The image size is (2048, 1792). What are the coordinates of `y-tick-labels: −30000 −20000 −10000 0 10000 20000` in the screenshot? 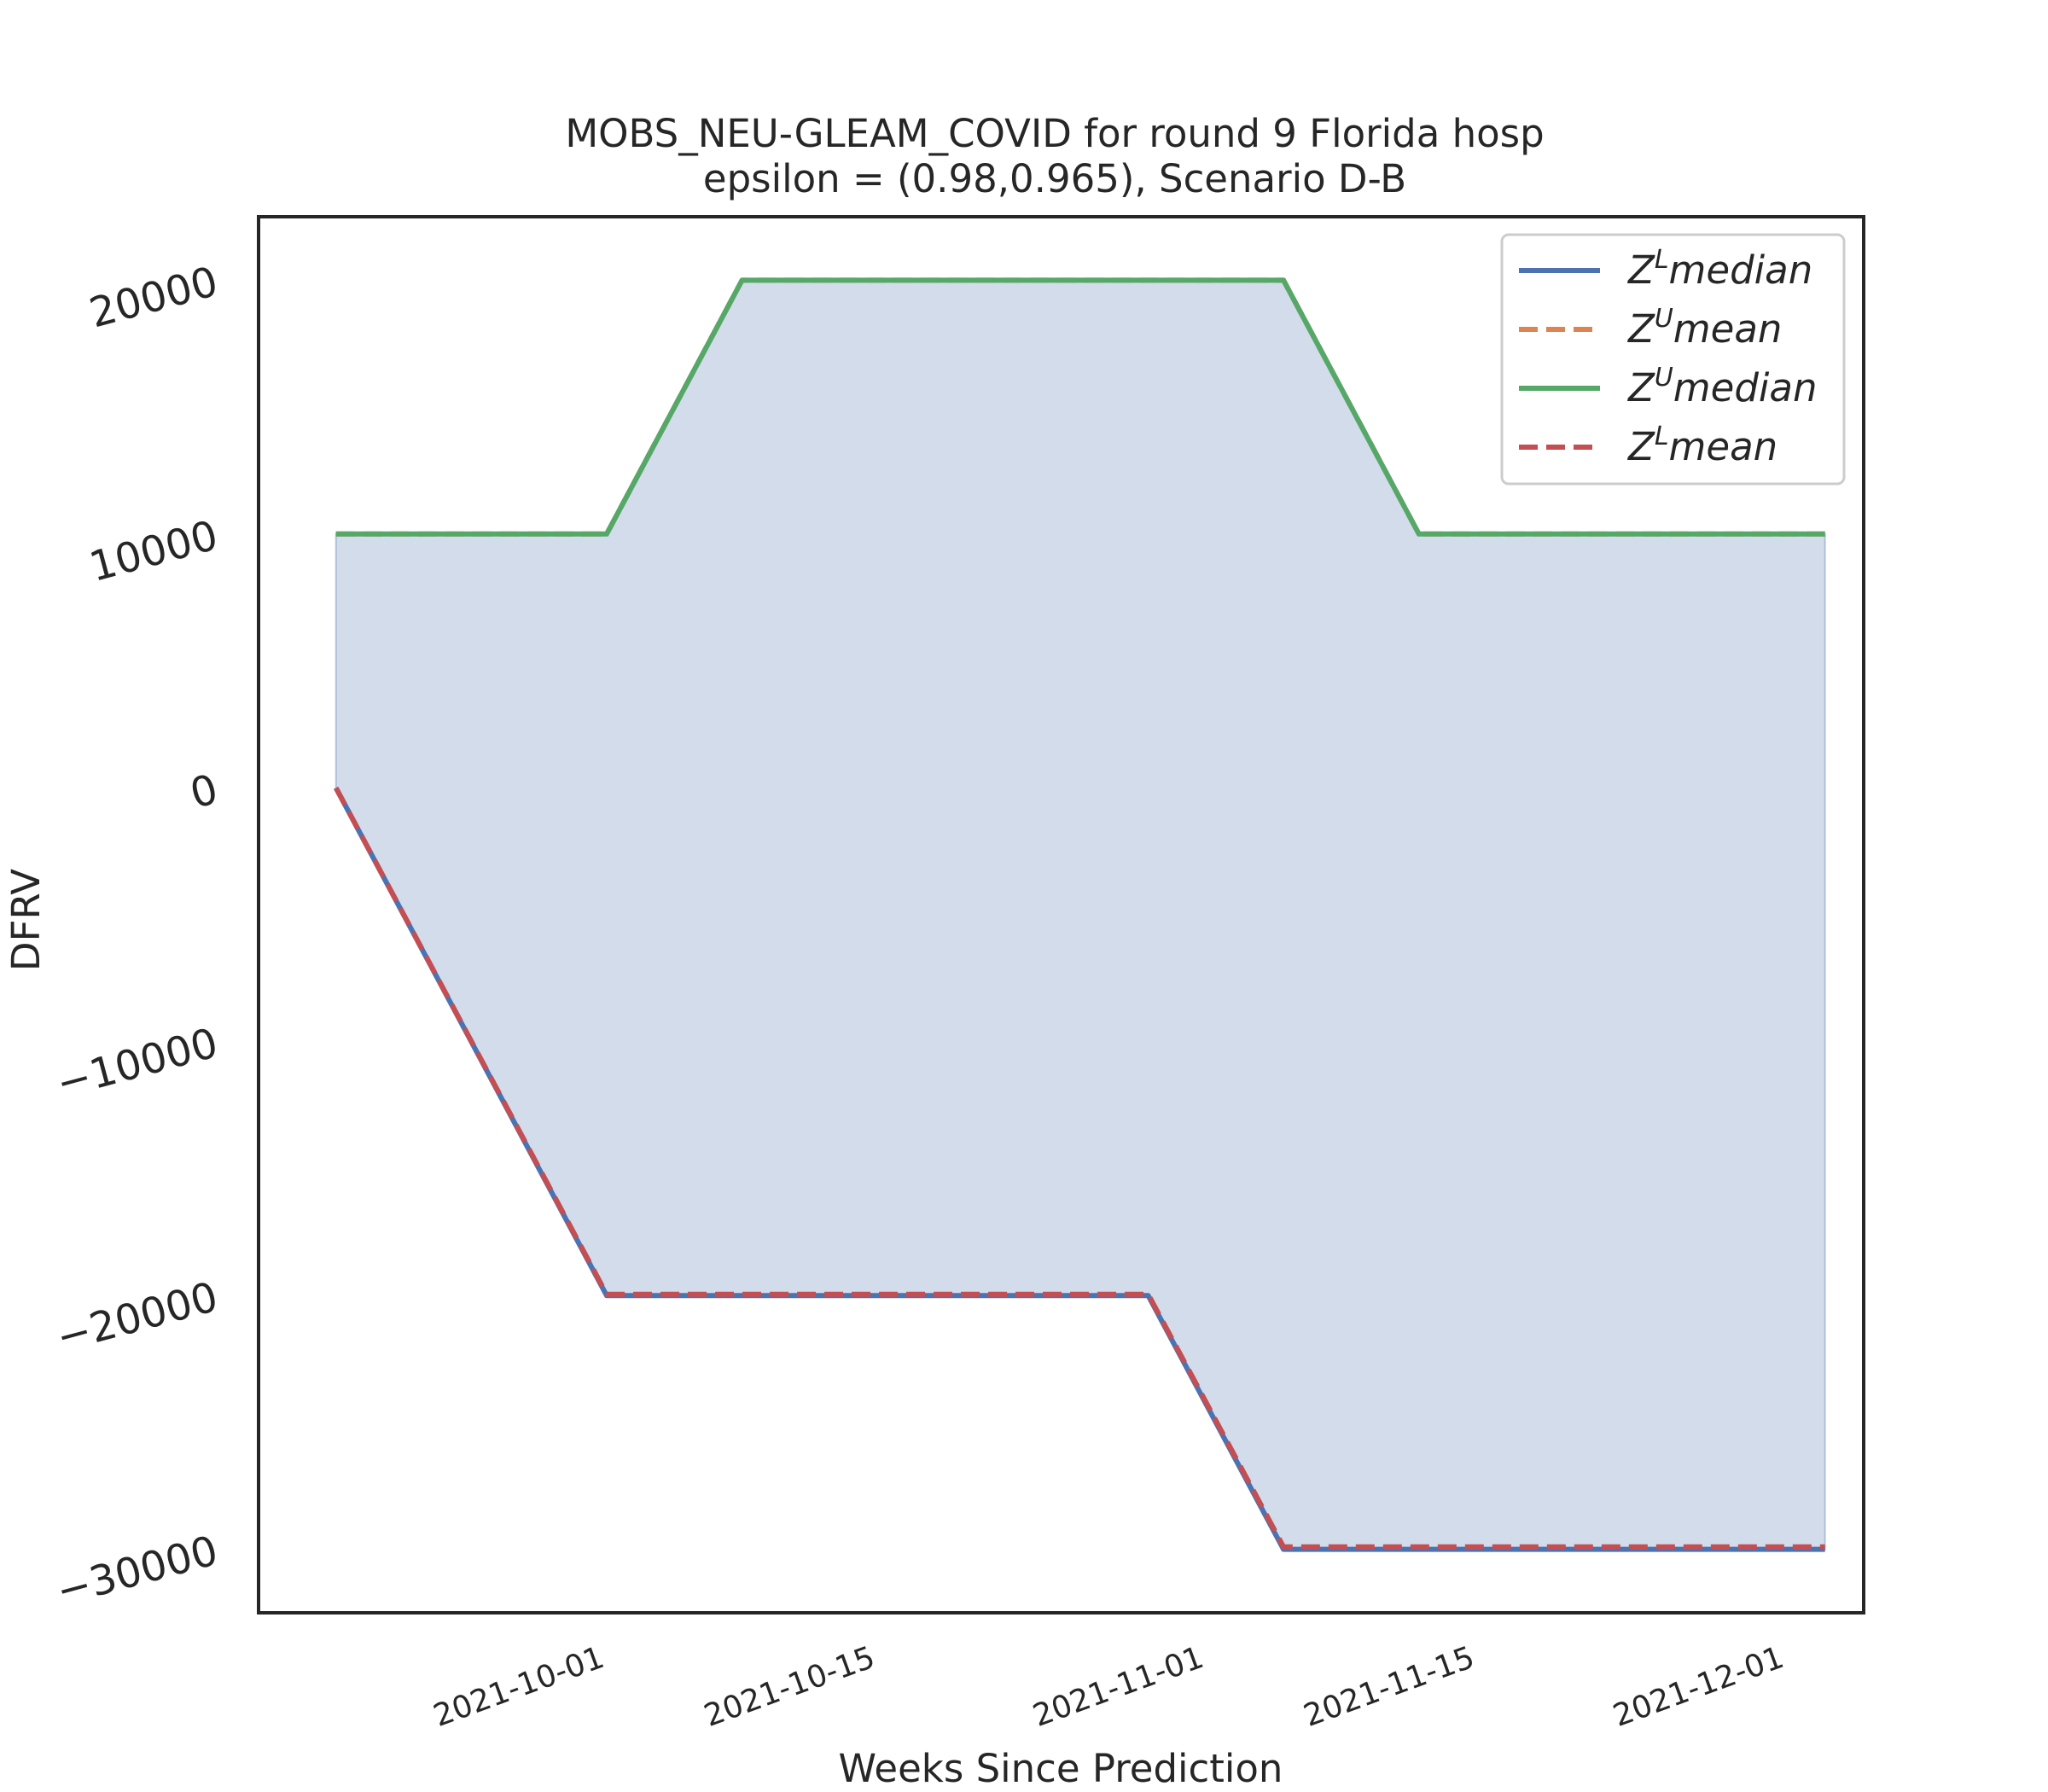 It's located at (137, 937).